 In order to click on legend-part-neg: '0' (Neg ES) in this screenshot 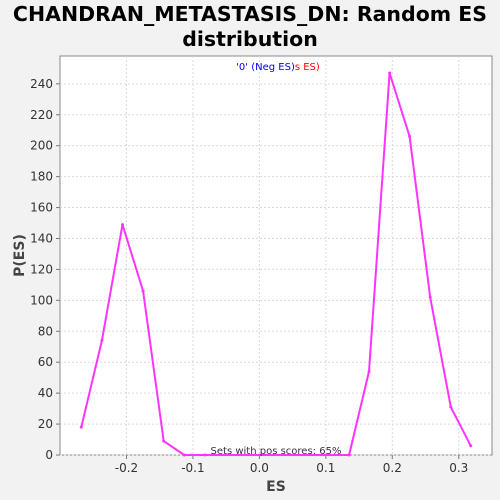, I will do `click(265, 67)`.